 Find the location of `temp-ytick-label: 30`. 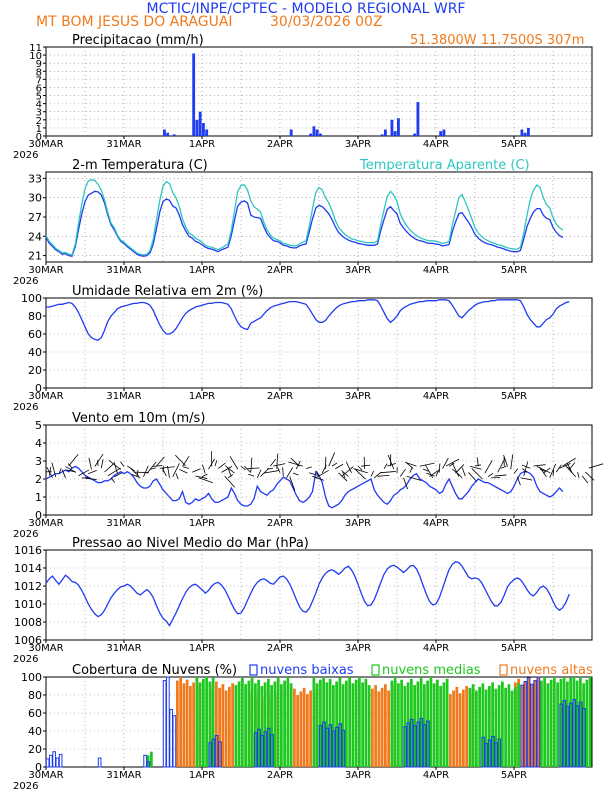

temp-ytick-label: 30 is located at coordinates (35, 198).